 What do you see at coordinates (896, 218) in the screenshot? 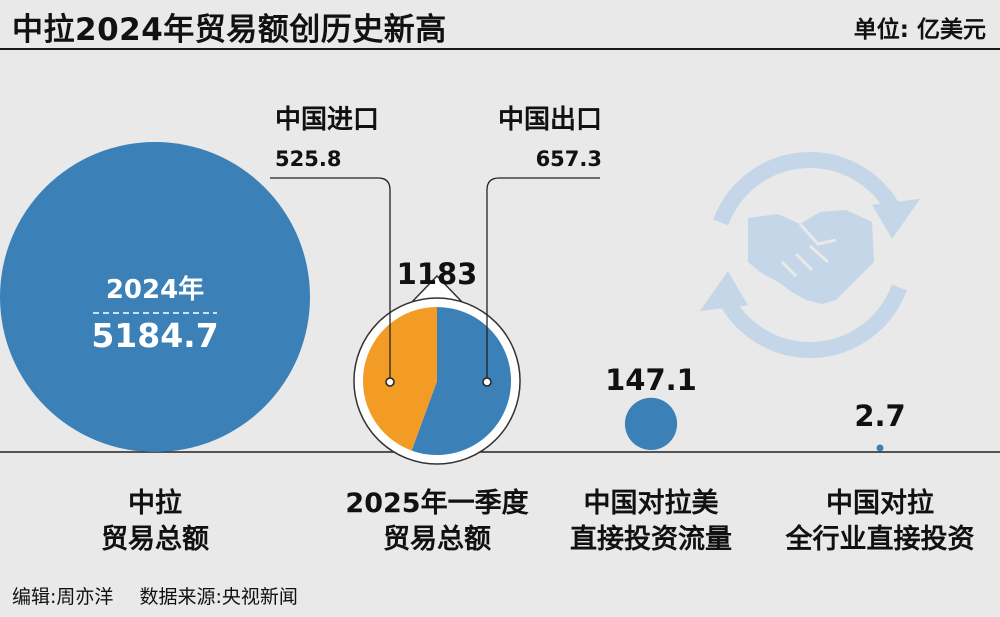
I see `cycle-arrow-upper` at bounding box center [896, 218].